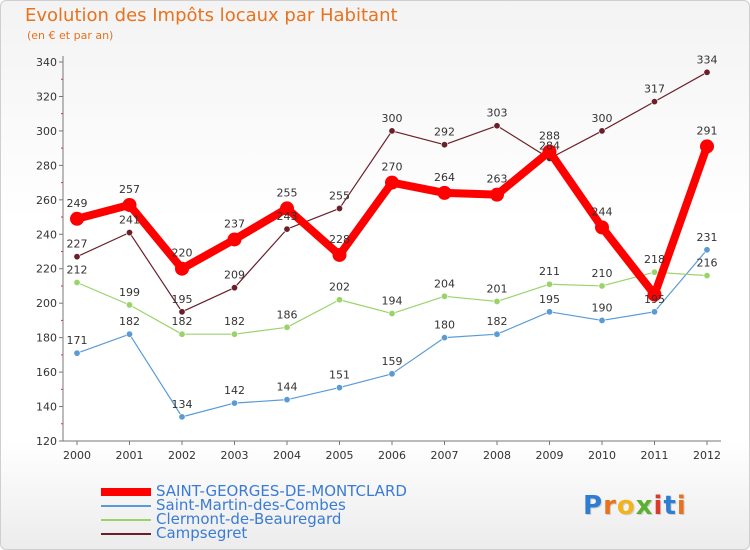  What do you see at coordinates (46, 96) in the screenshot?
I see `y-tick-label: 320` at bounding box center [46, 96].